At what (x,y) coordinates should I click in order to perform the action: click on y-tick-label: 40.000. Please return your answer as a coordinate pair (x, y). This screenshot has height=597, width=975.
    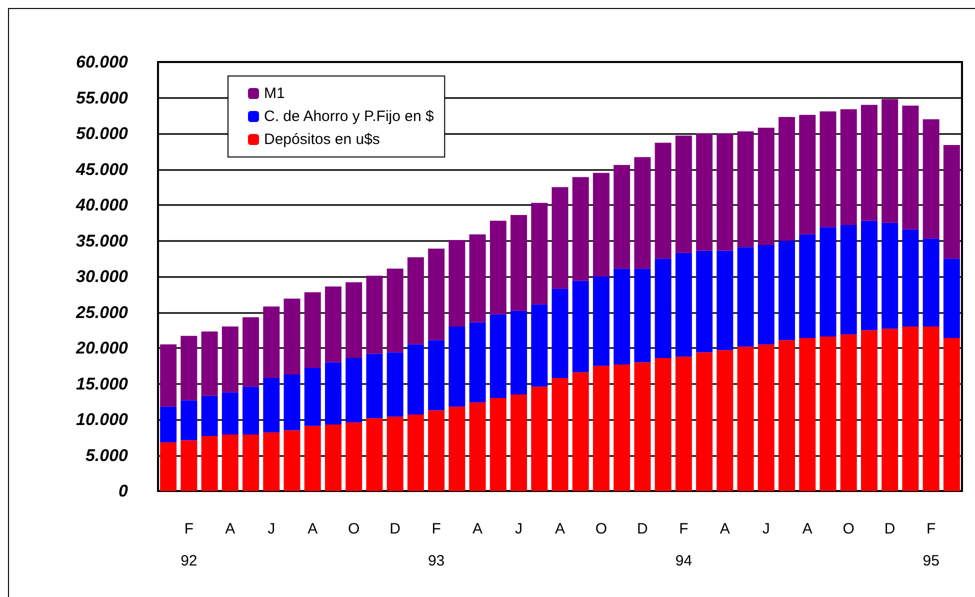
    Looking at the image, I should click on (102, 205).